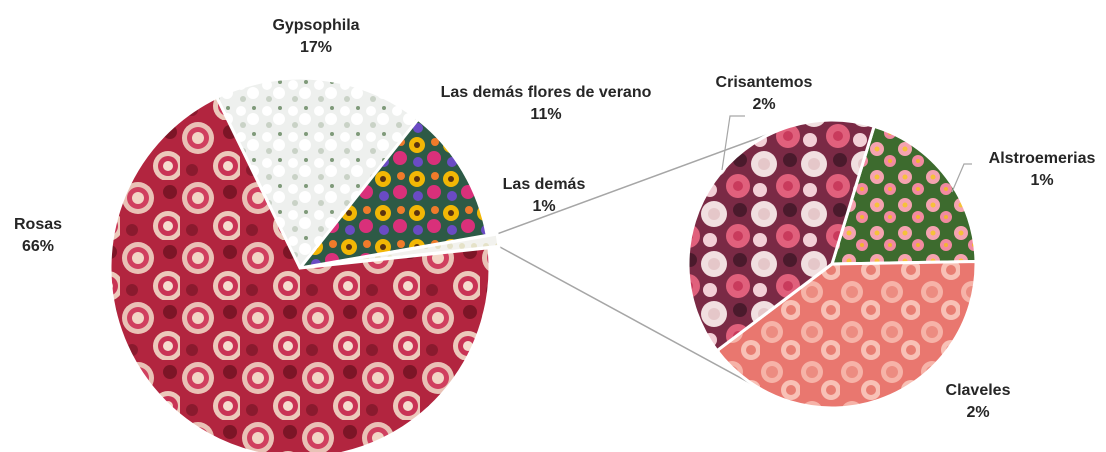 This screenshot has width=1106, height=452. I want to click on slice-alstroemerias, so click(903, 195).